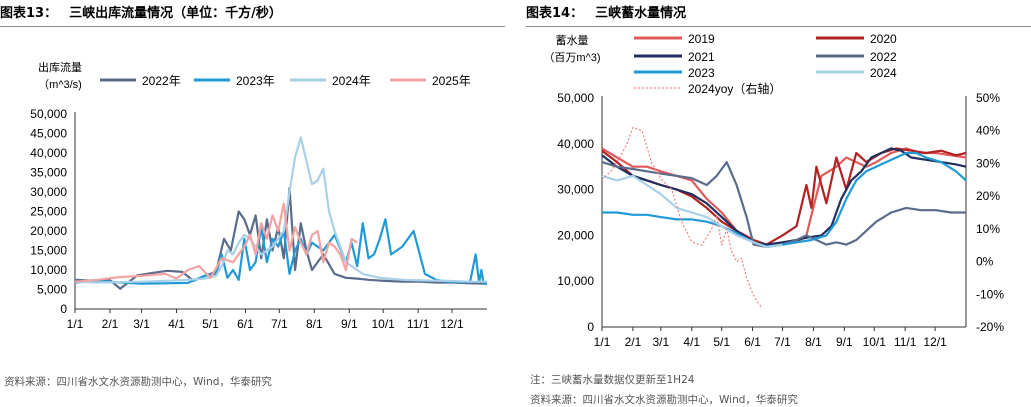 Image resolution: width=1031 pixels, height=407 pixels. What do you see at coordinates (612, 380) in the screenshot?
I see `right-footnote: 注：三峡蓄水量数据仅更新至1H24` at bounding box center [612, 380].